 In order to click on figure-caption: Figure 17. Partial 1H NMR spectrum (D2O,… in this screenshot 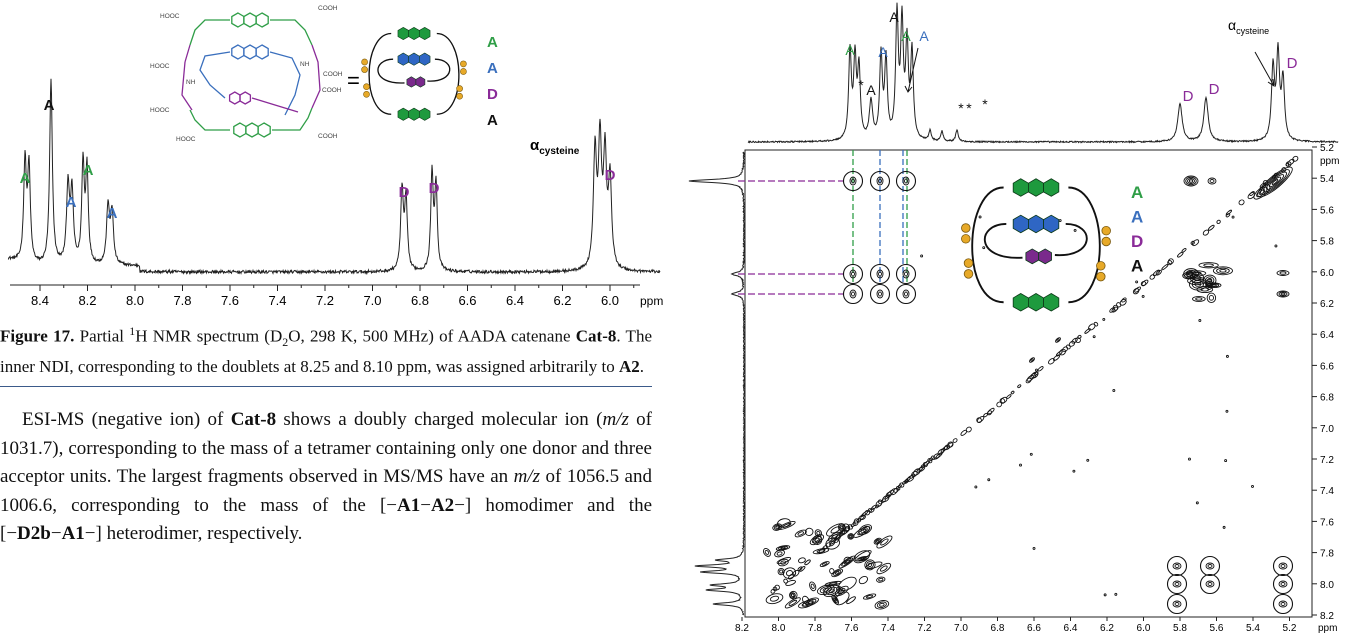, I will do `click(326, 354)`.